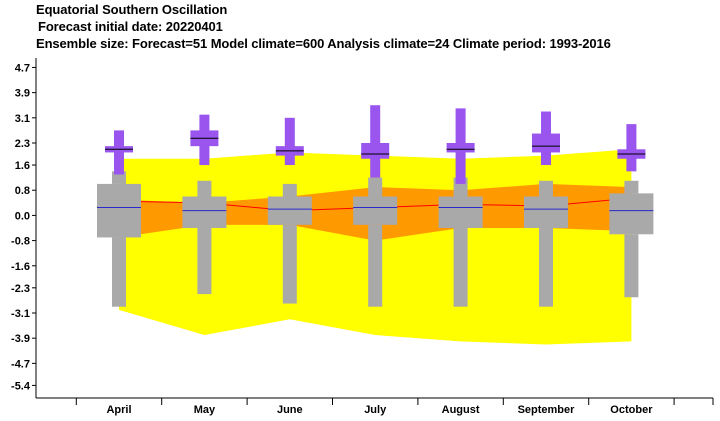 This screenshot has width=720, height=421. What do you see at coordinates (290, 410) in the screenshot?
I see `x-tick-label: June` at bounding box center [290, 410].